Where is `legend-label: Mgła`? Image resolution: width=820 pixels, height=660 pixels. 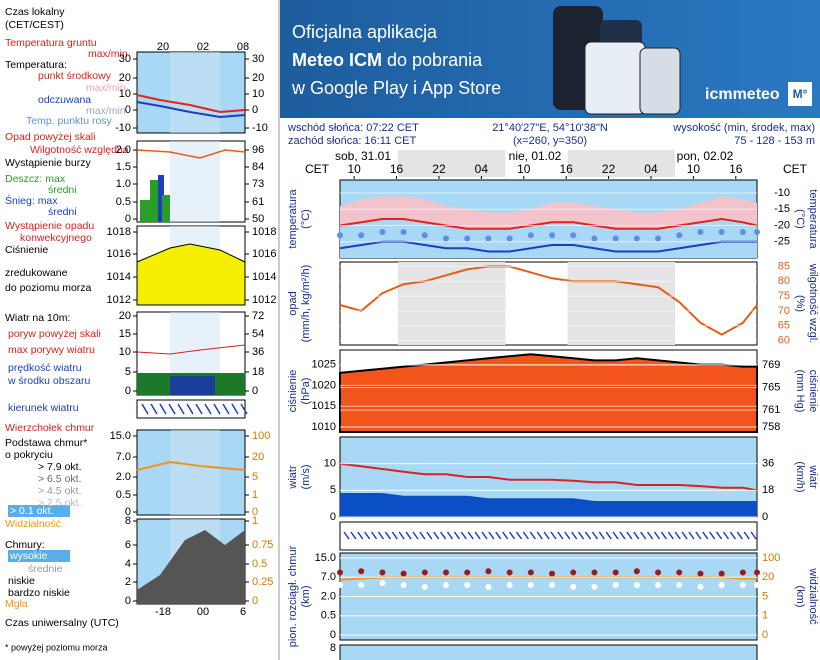 legend-label: Mgła is located at coordinates (16, 604).